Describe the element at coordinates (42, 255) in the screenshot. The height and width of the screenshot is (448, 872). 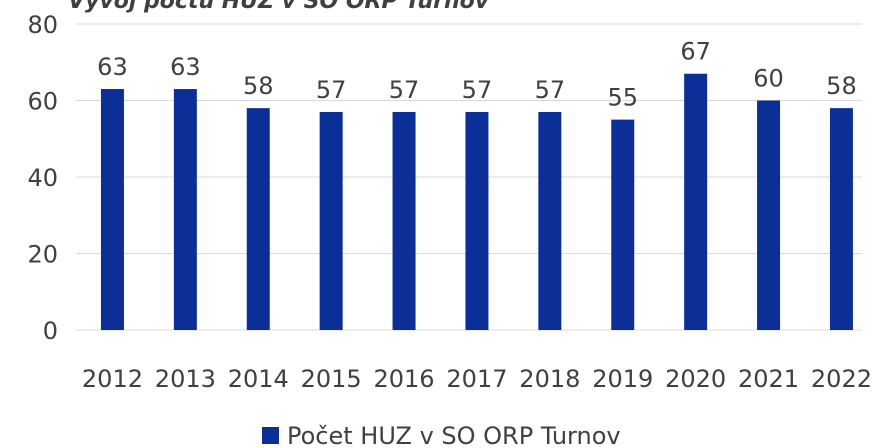
I see `y-tick-label: 20` at that location.